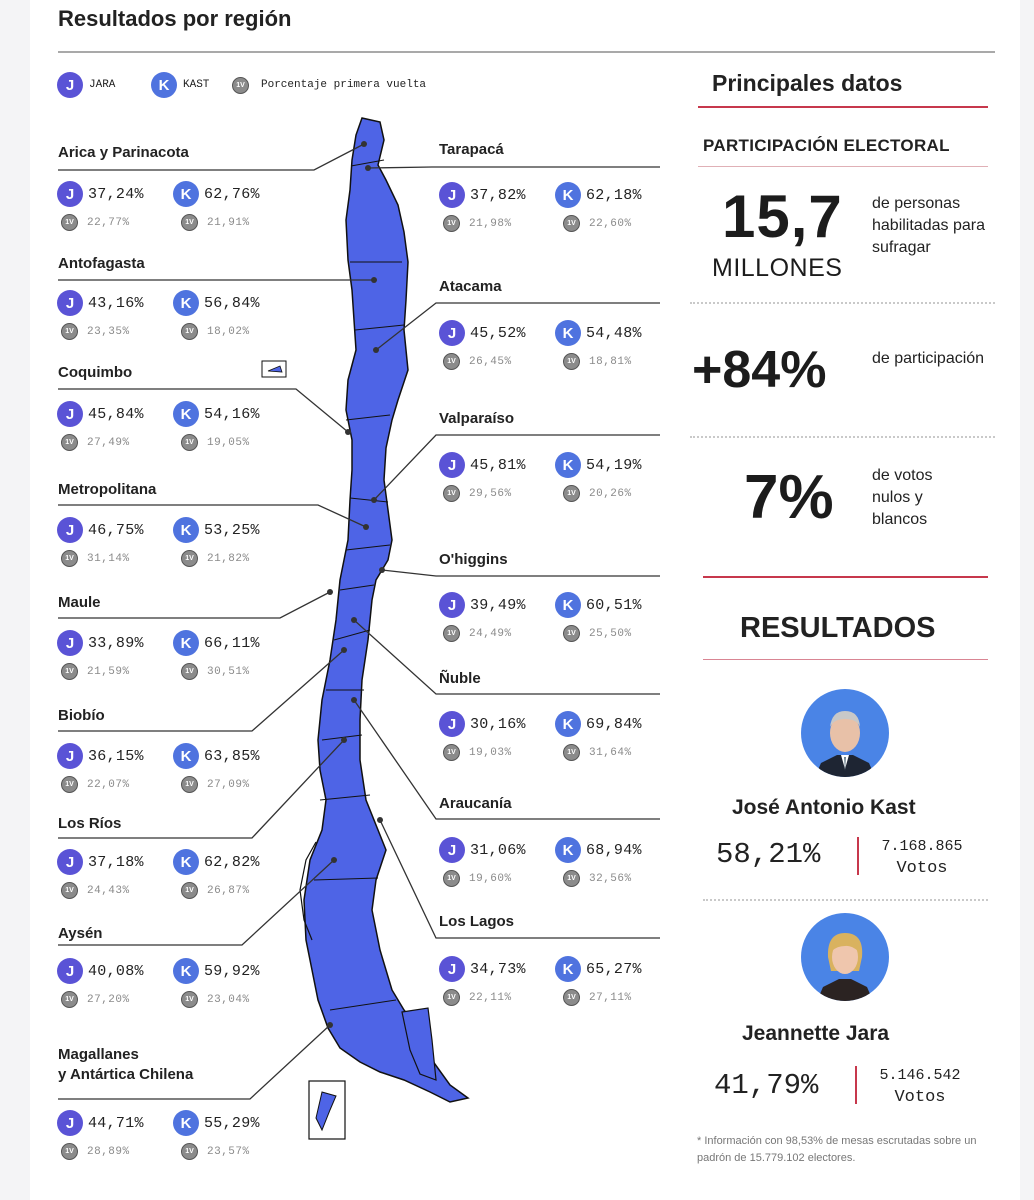  Describe the element at coordinates (228, 999) in the screenshot. I see `region-aysen-kast-1v-value: 23,04%` at that location.